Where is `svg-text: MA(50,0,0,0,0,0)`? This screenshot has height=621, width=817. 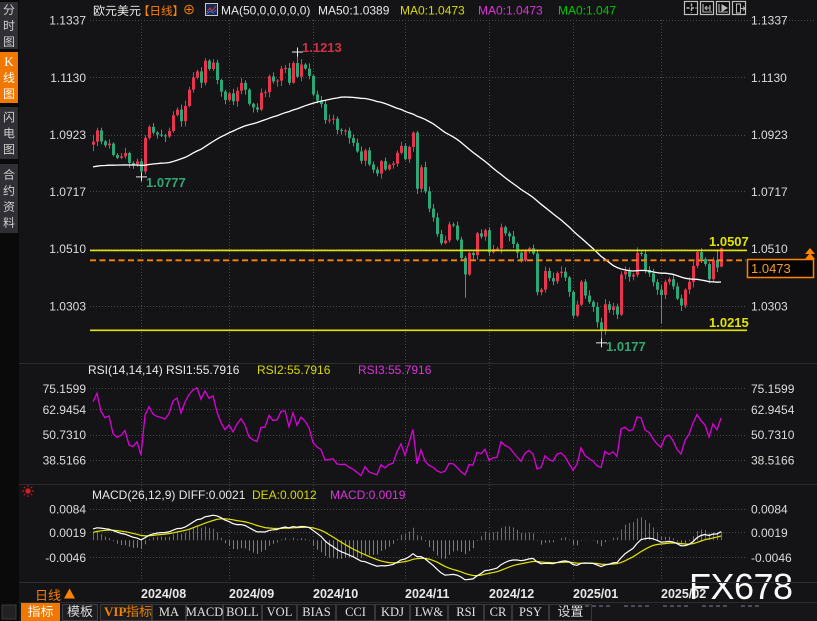
svg-text: MA(50,0,0,0,0,0) is located at coordinates (265, 11).